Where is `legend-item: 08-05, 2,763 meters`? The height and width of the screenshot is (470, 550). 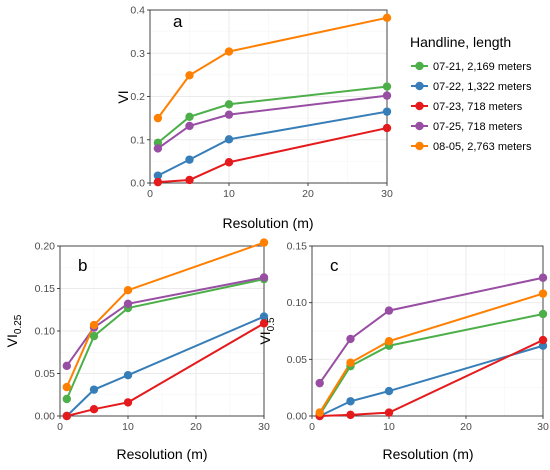 legend-item: 08-05, 2,763 meters is located at coordinates (471, 147).